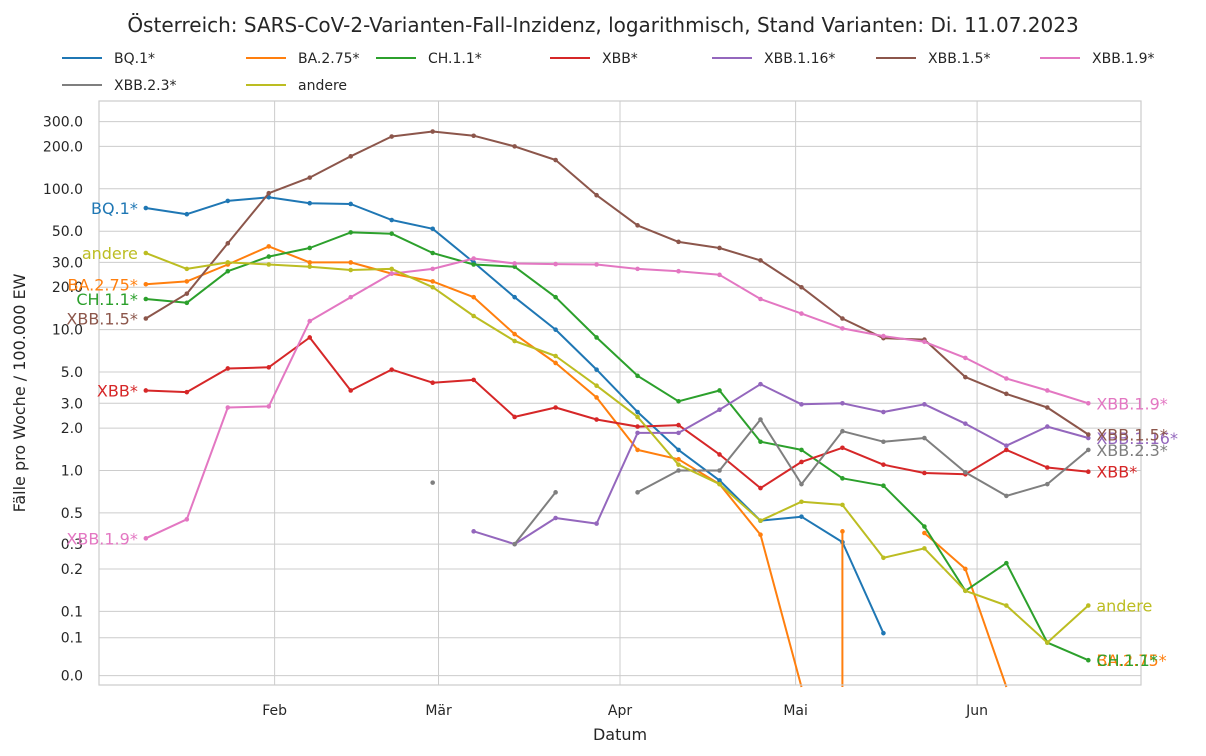 The height and width of the screenshot is (756, 1206). Describe the element at coordinates (72, 639) in the screenshot. I see `y-tick-label: 0.1` at that location.